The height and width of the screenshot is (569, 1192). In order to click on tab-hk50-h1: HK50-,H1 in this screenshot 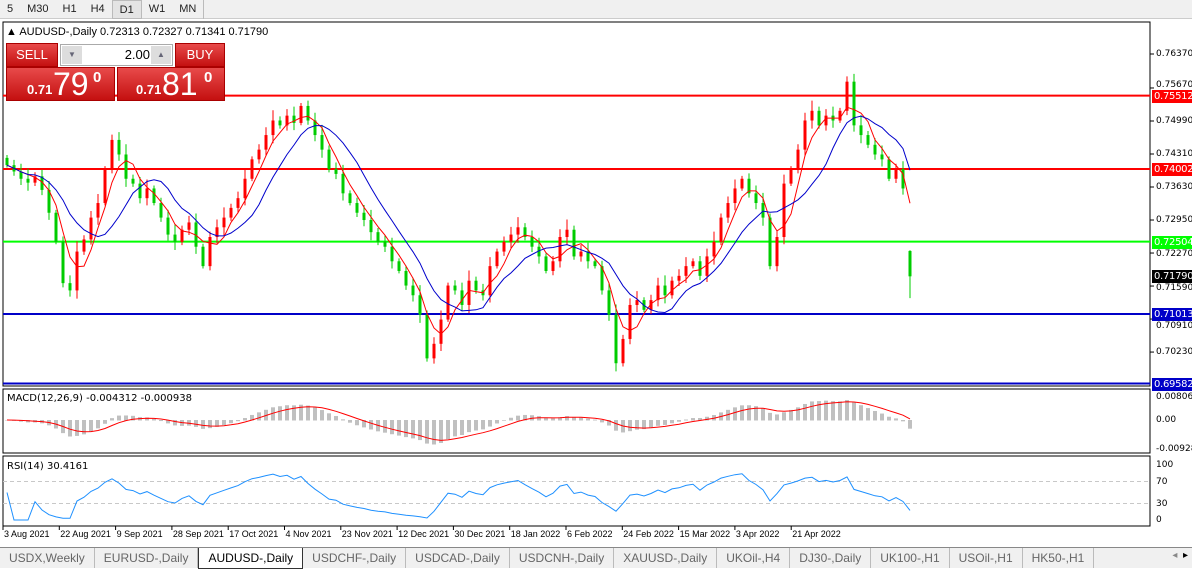, I will do `click(1059, 558)`.